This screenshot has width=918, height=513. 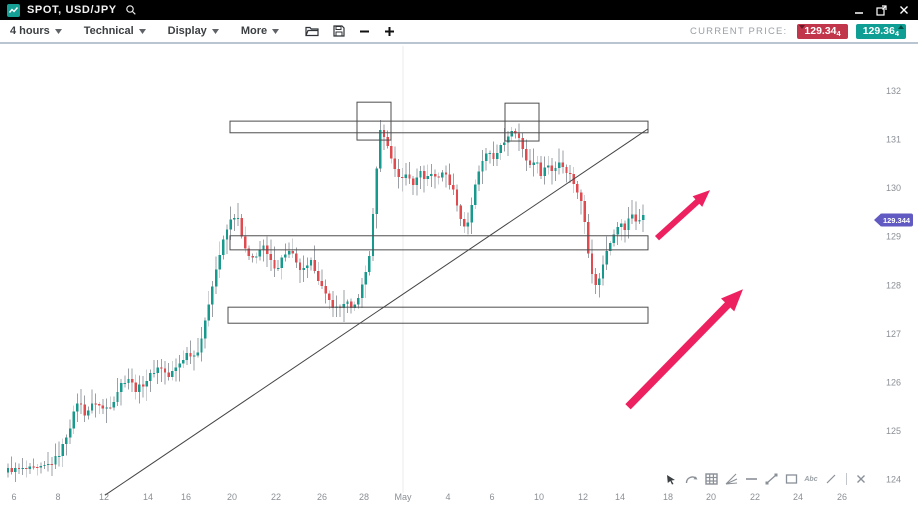 I want to click on pointer-tool-icon, so click(x=671, y=479).